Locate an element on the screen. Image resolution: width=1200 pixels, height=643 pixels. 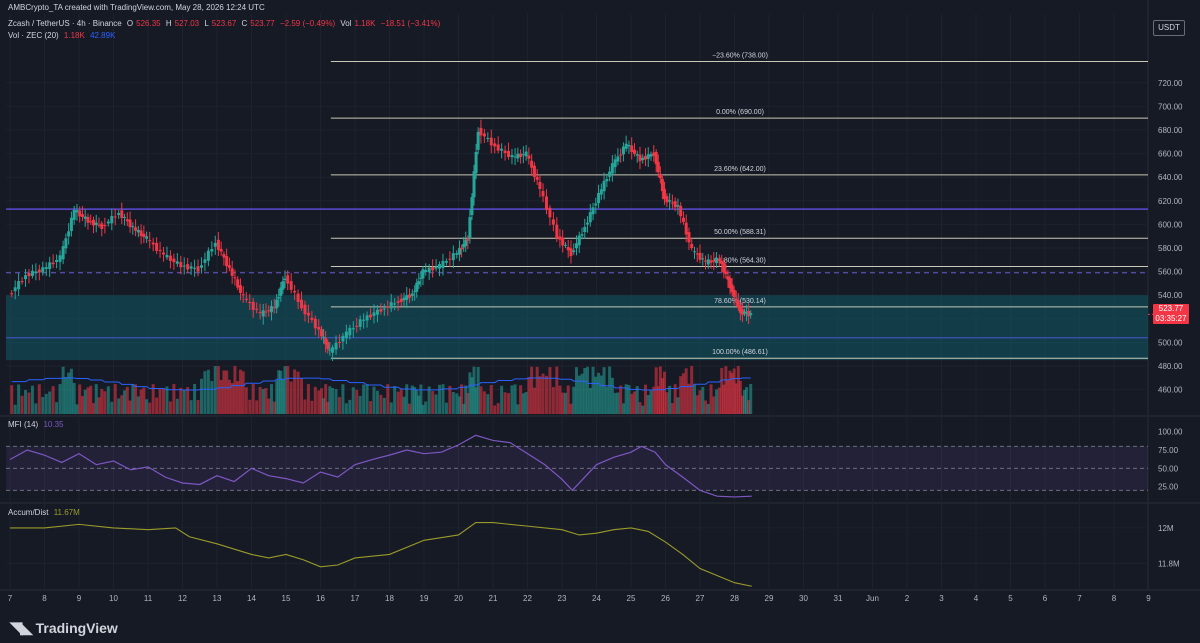
tradingview-logo: ◥◣ TradingView is located at coordinates (64, 628).